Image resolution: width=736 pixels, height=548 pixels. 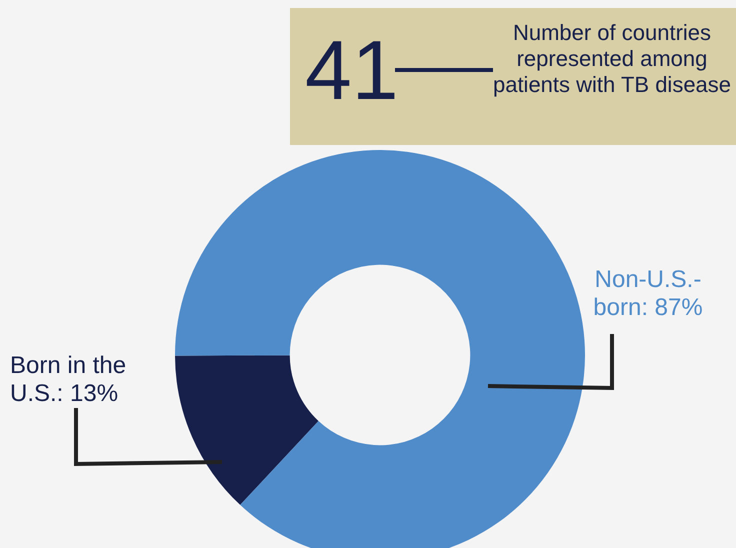 I want to click on slice-label: Non-U.S.-born: 87%, so click(x=648, y=294).